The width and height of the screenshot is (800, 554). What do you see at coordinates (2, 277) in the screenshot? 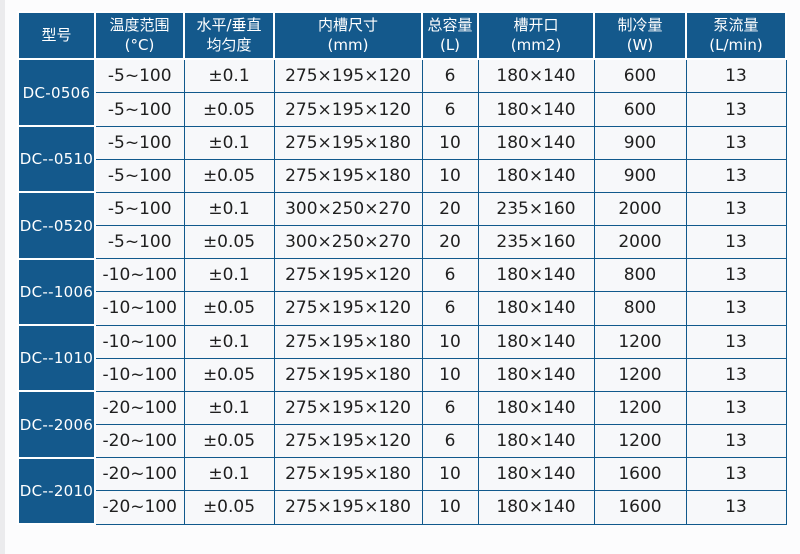
I see `page-edge-strip` at bounding box center [2, 277].